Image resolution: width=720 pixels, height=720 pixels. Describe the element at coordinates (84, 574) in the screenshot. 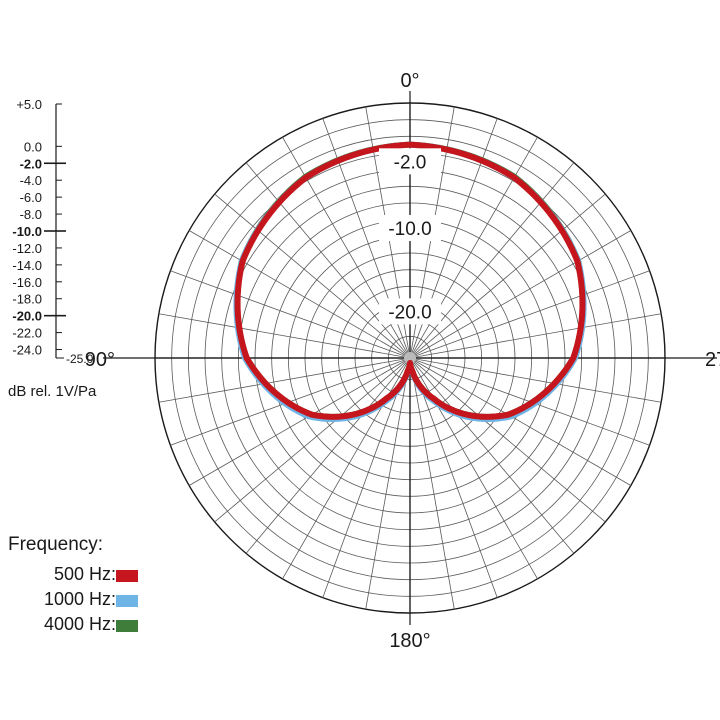

I see `legend-label: 500 Hz:` at that location.